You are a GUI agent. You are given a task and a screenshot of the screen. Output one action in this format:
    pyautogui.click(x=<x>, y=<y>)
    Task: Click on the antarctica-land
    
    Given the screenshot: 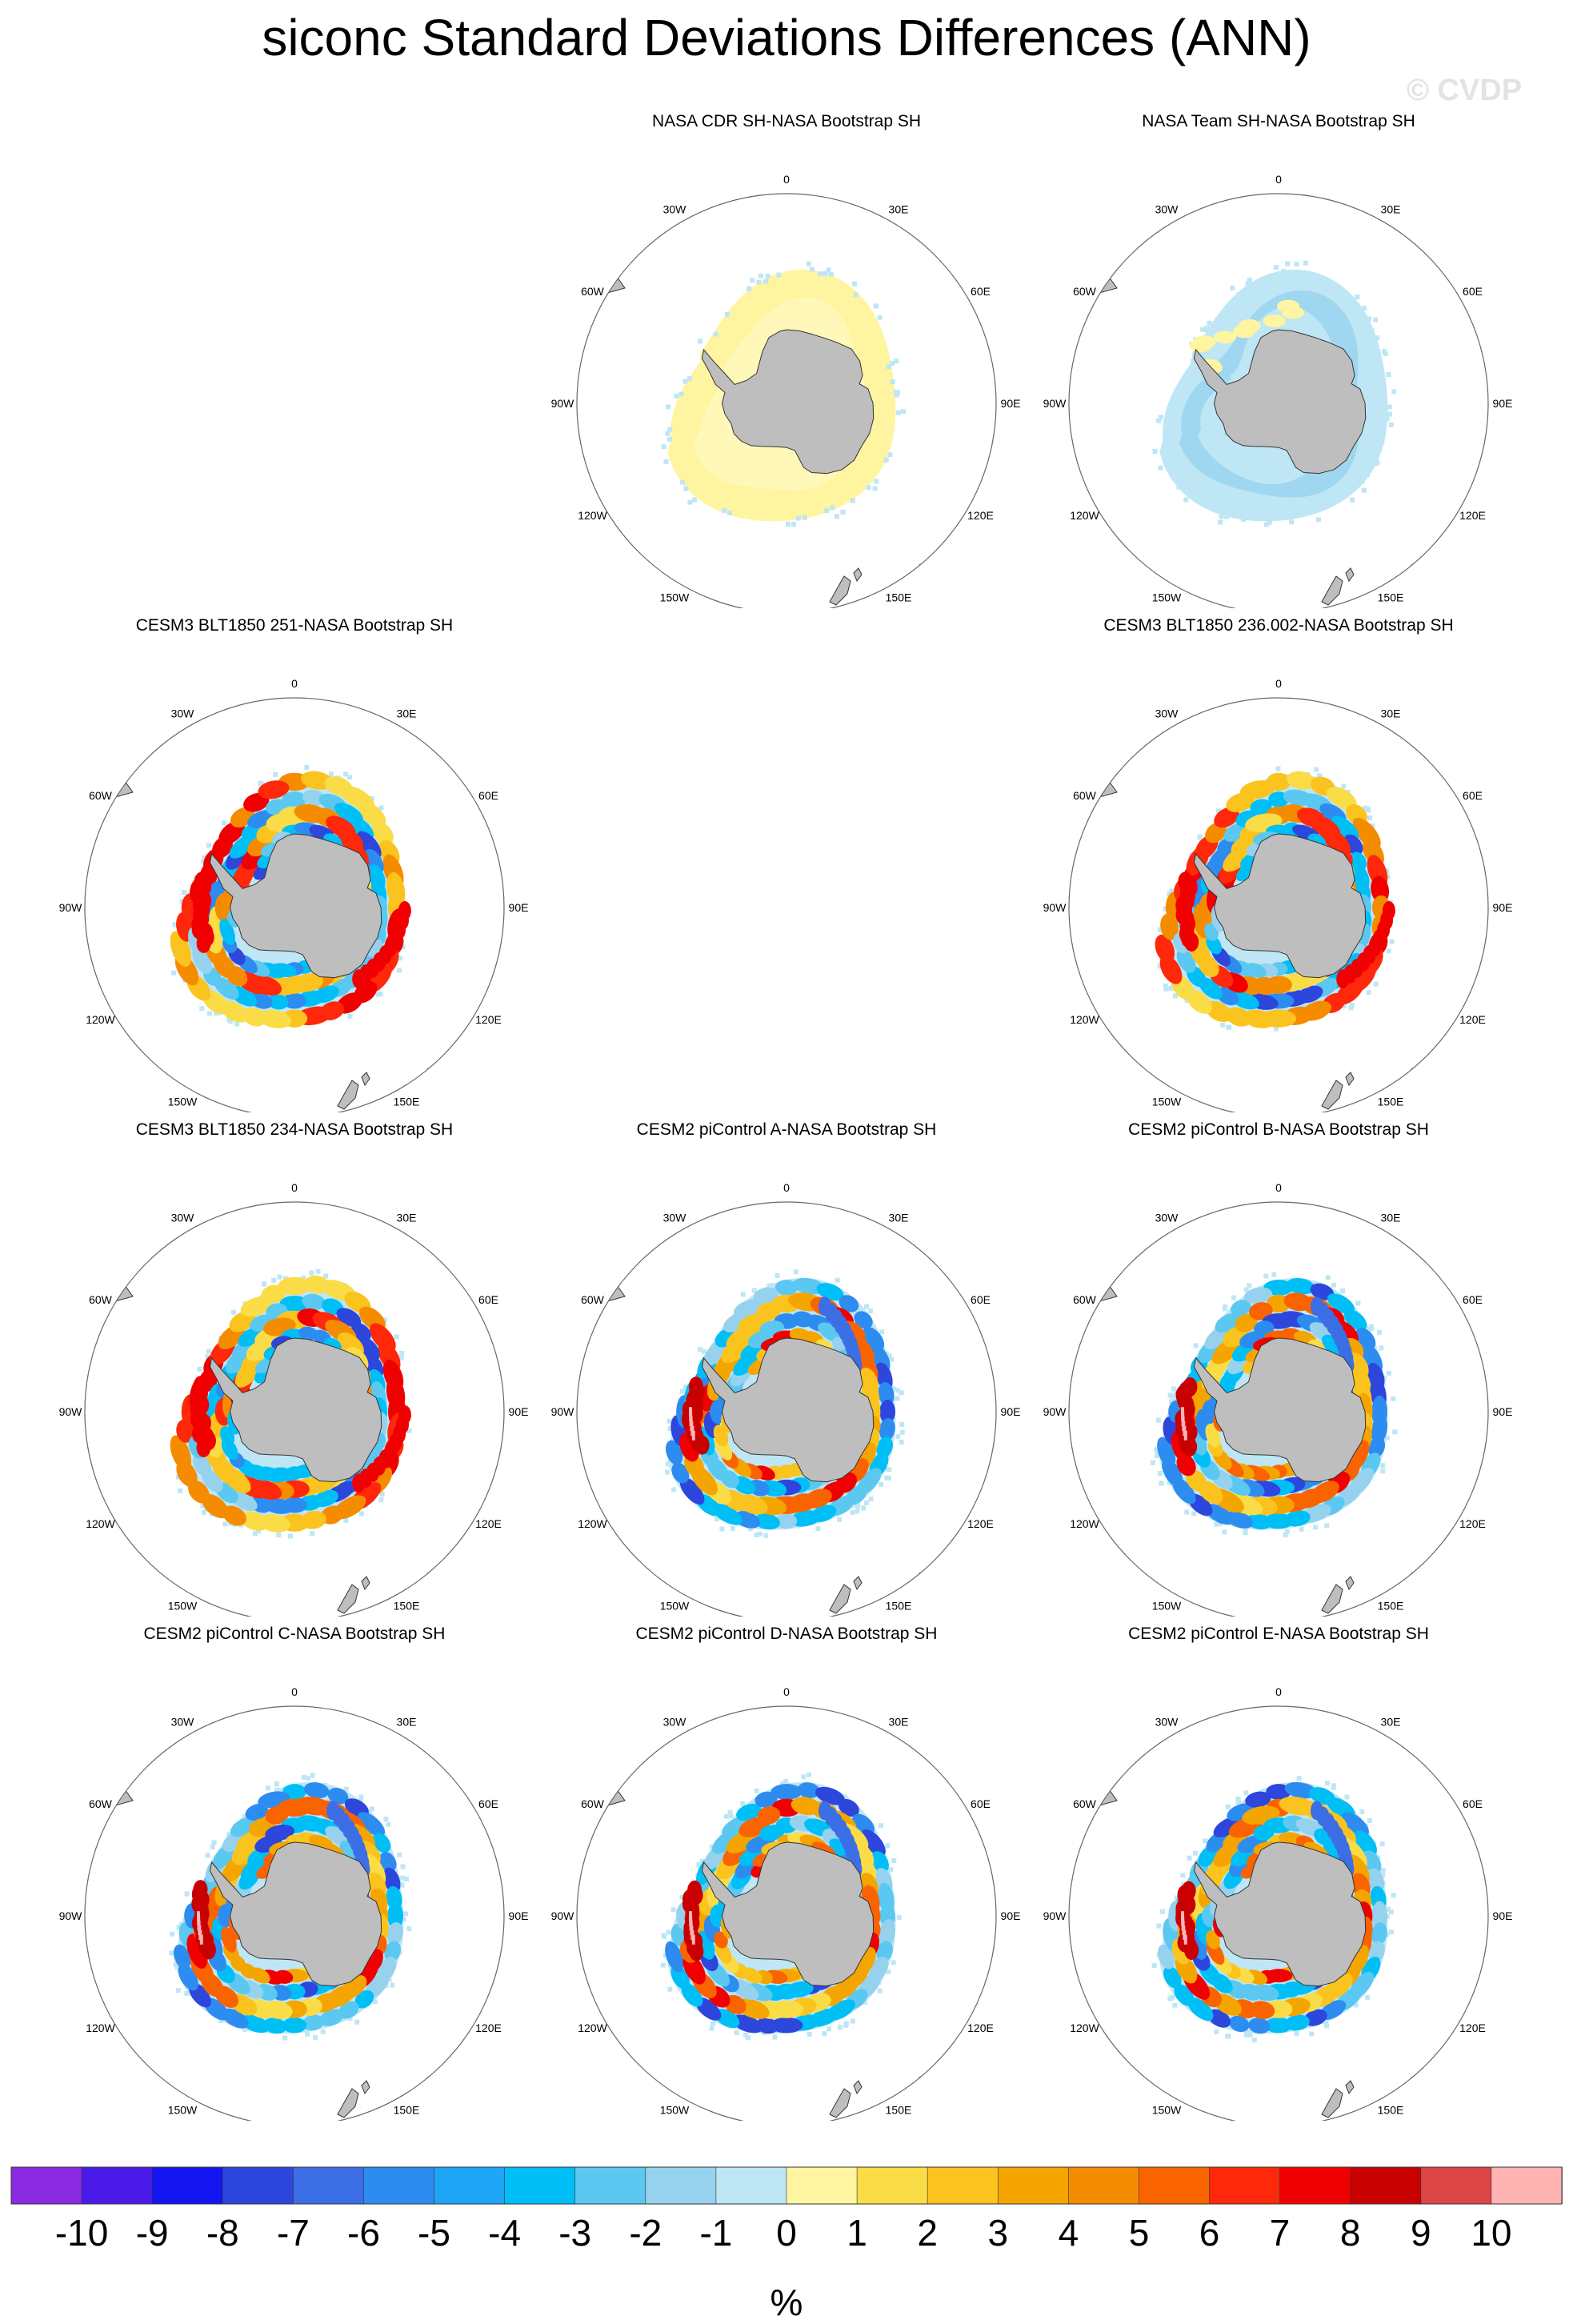 What is the action you would take?
    pyautogui.click(x=788, y=402)
    